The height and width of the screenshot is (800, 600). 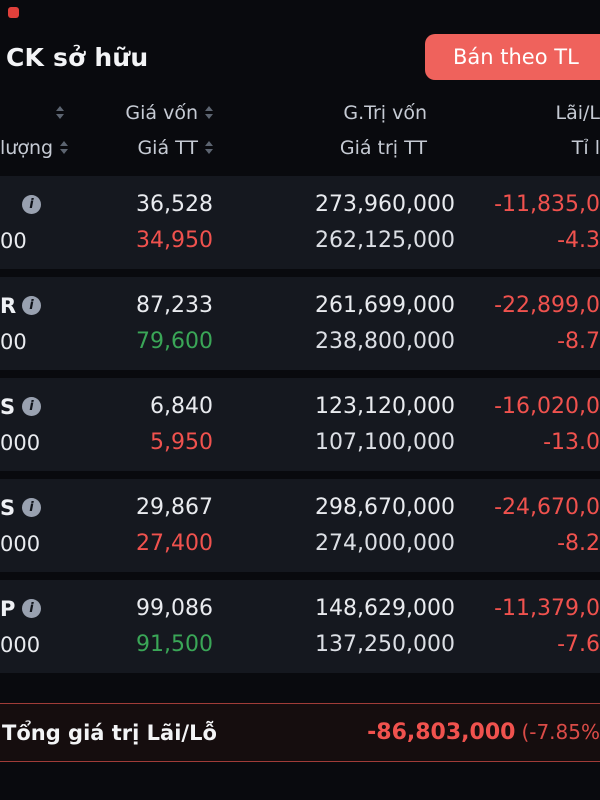 I want to click on total-pl-label: Tổng giá trị Lãi/Lỗ, so click(x=109, y=732).